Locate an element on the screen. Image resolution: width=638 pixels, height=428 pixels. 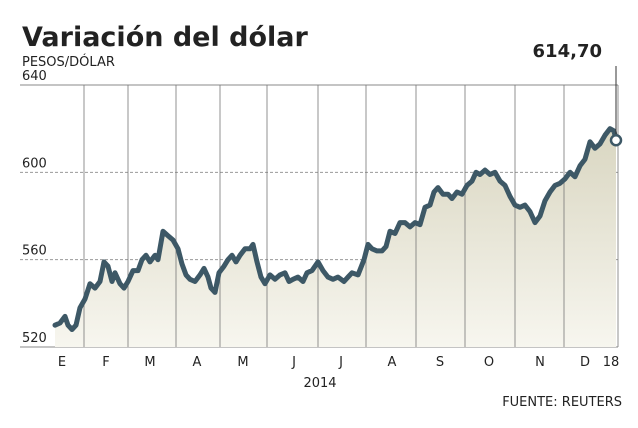
x-tick-label: O is located at coordinates (489, 362).